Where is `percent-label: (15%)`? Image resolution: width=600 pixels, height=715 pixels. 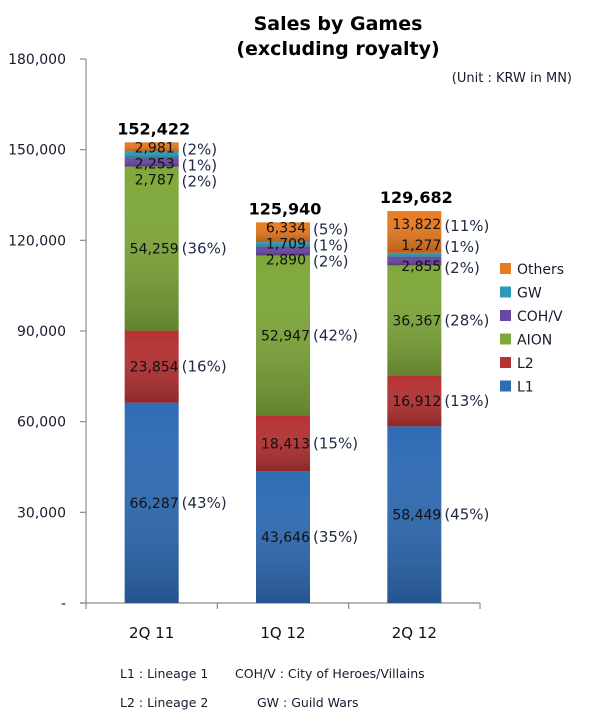 percent-label: (15%) is located at coordinates (335, 443).